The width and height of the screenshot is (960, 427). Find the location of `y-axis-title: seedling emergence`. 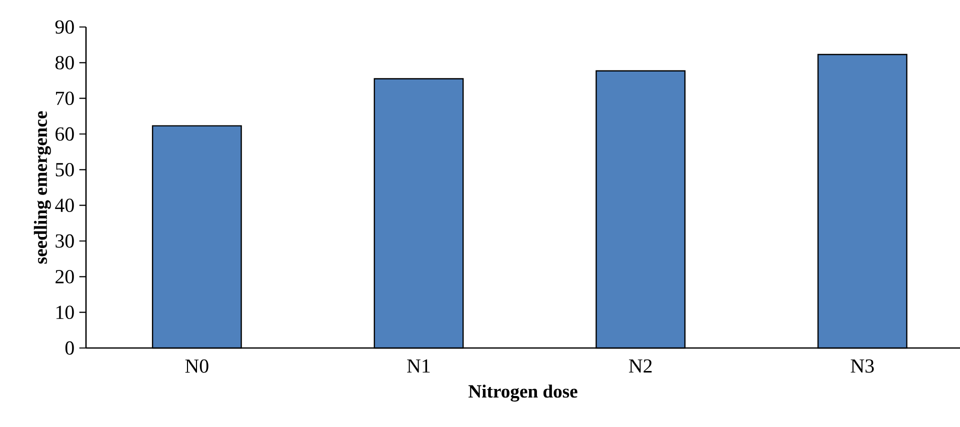

y-axis-title: seedling emergence is located at coordinates (42, 187).